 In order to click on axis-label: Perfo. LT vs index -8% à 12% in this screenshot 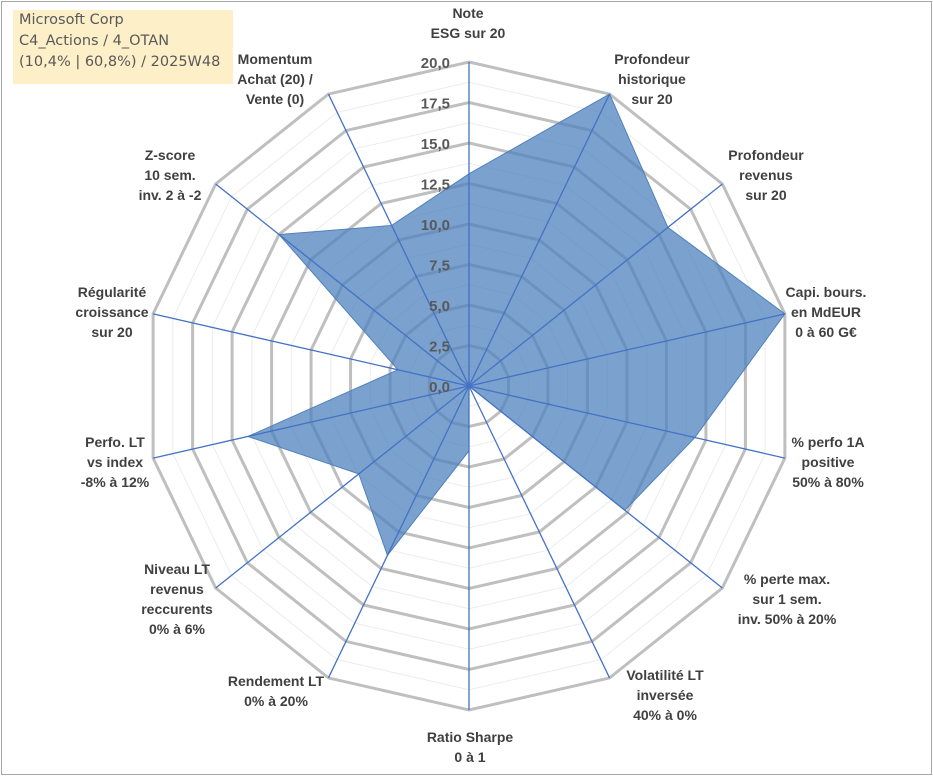, I will do `click(115, 462)`.